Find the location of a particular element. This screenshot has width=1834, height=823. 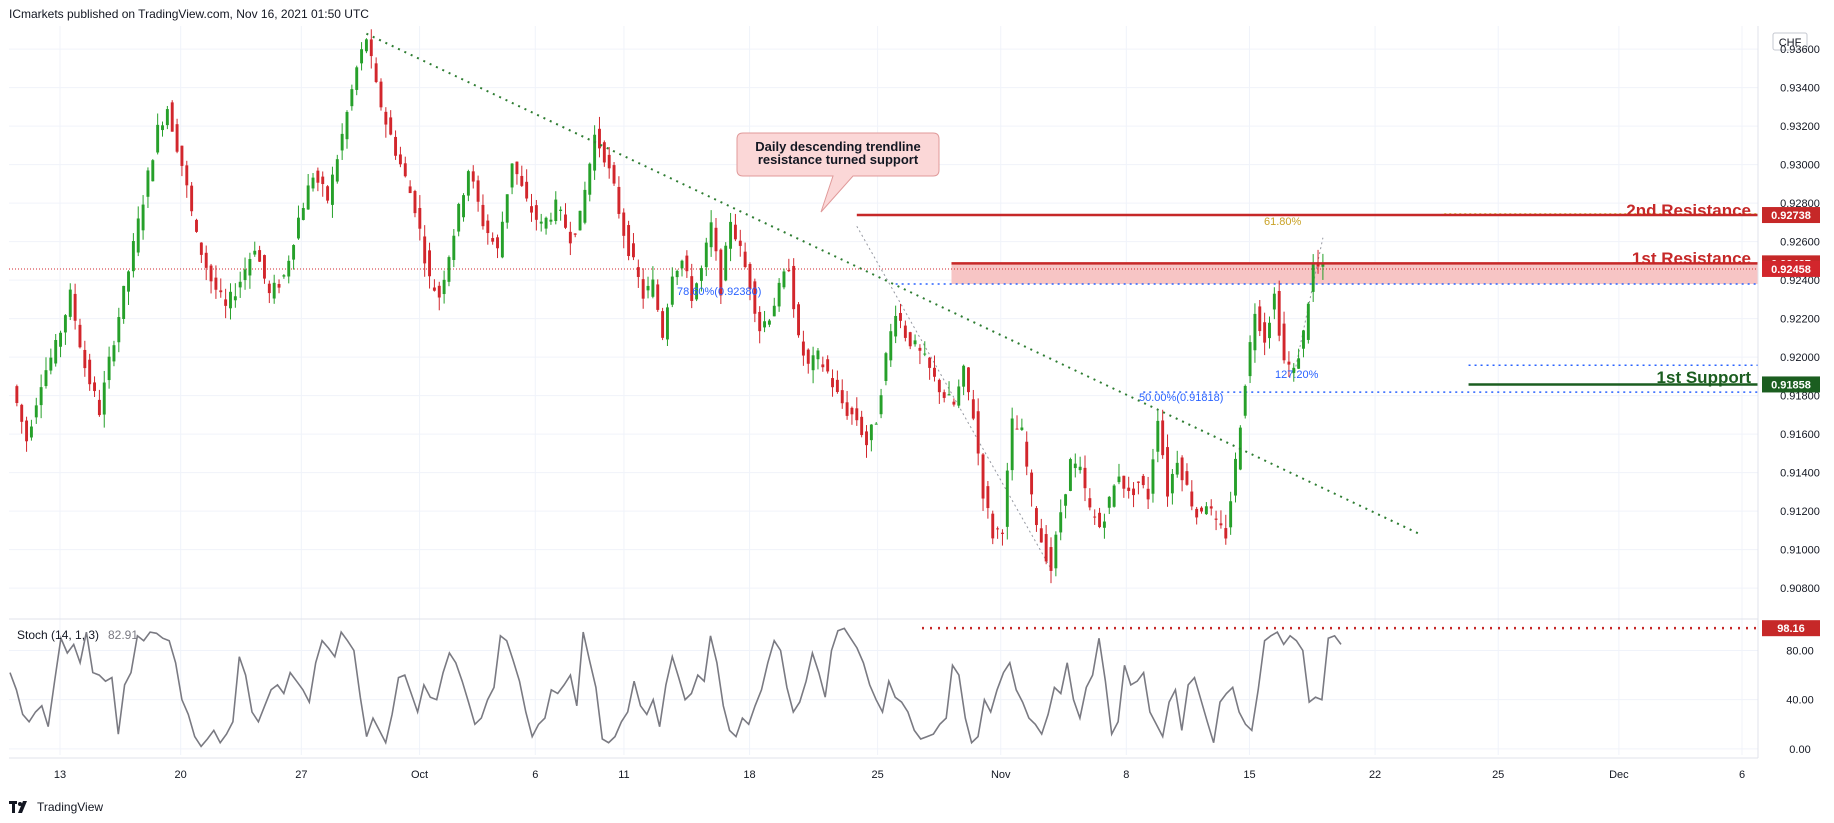

price-tick-label: 0.90800 is located at coordinates (1800, 589).